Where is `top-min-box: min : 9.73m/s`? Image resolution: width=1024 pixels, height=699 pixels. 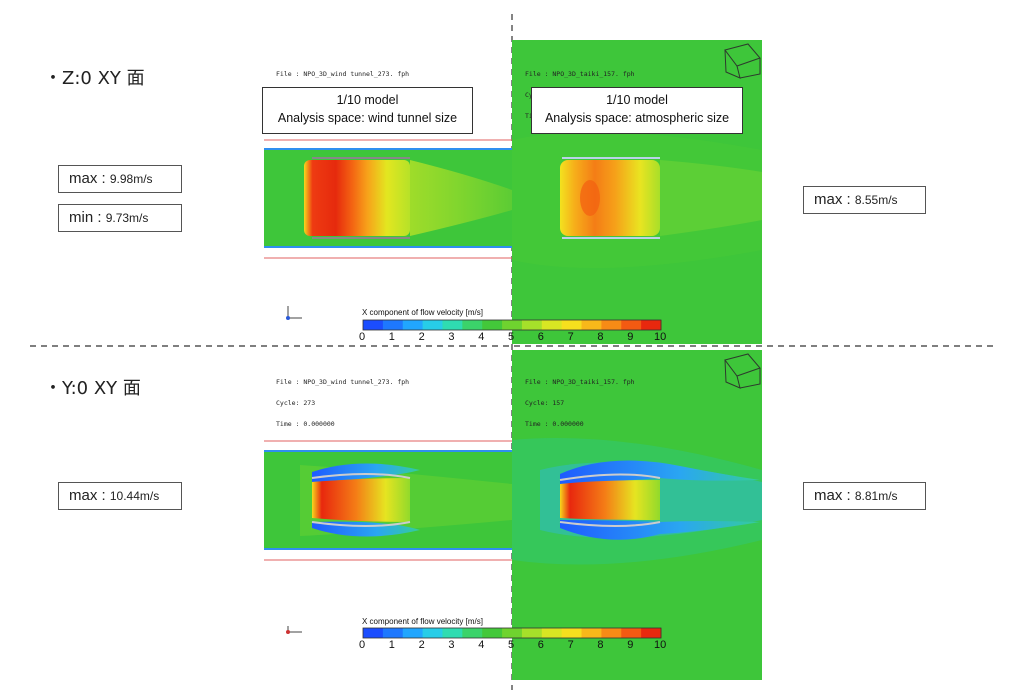
top-min-box: min : 9.73m/s is located at coordinates (120, 218).